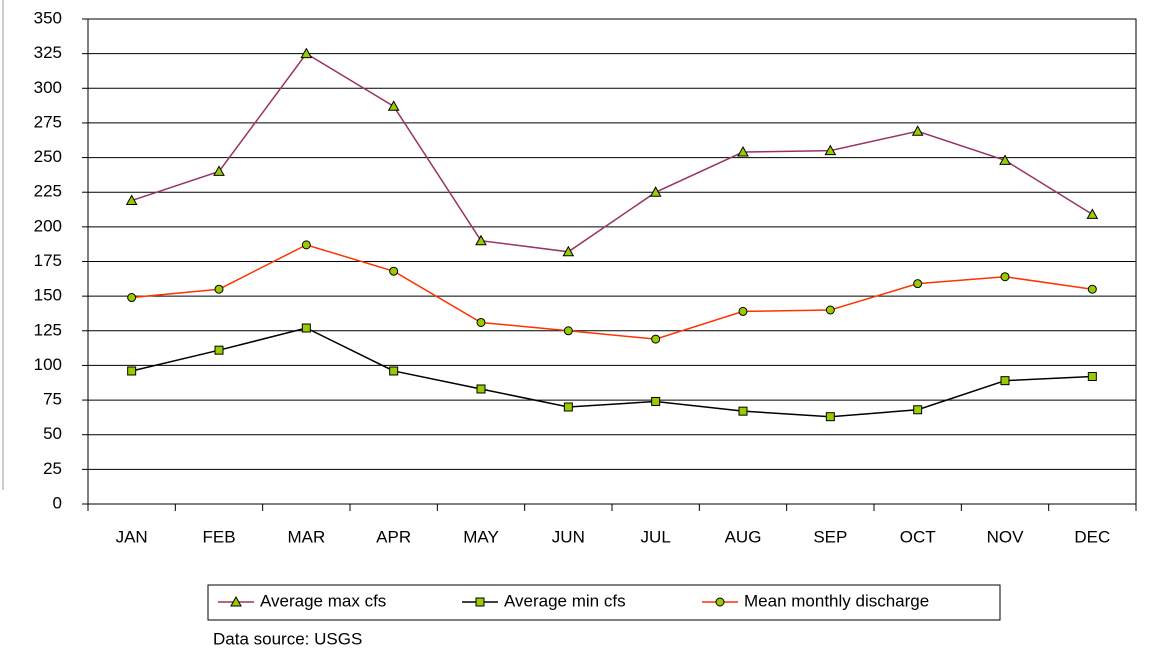 This screenshot has width=1150, height=651. What do you see at coordinates (48, 17) in the screenshot?
I see `y-tick-label: 350` at bounding box center [48, 17].